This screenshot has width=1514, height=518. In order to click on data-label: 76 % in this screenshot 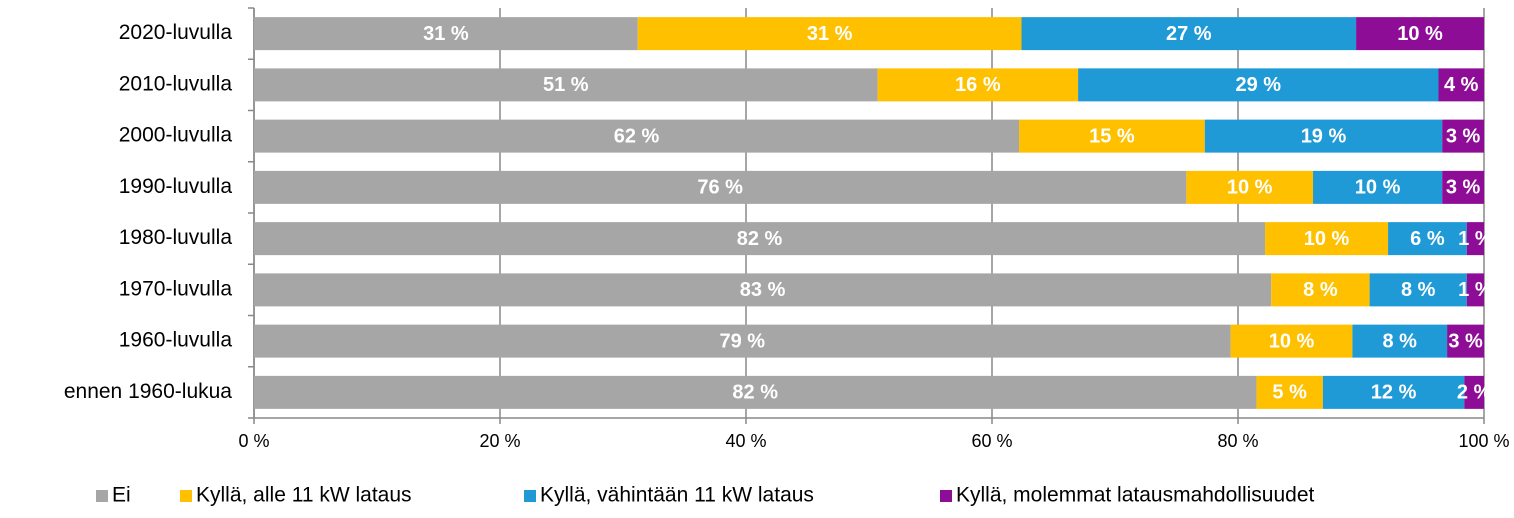, I will do `click(720, 188)`.